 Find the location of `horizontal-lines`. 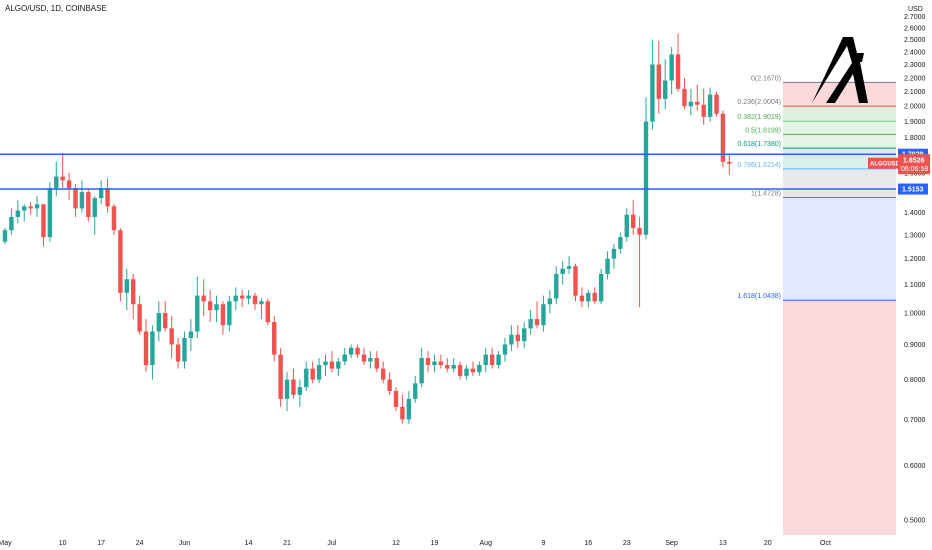

horizontal-lines is located at coordinates (448, 171).